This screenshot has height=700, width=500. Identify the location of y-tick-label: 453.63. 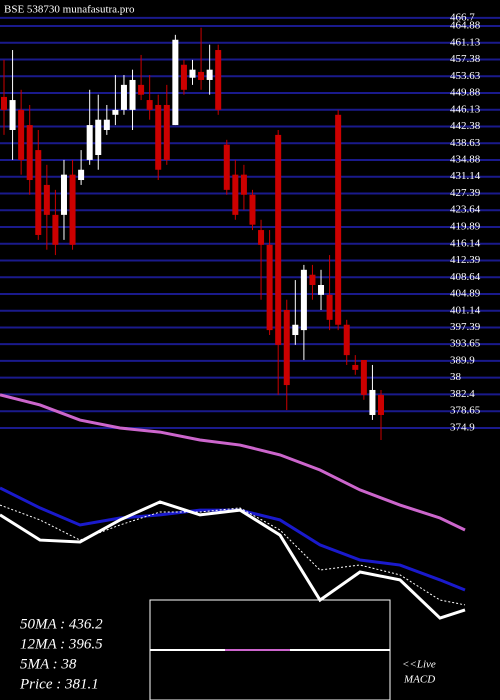
(465, 76).